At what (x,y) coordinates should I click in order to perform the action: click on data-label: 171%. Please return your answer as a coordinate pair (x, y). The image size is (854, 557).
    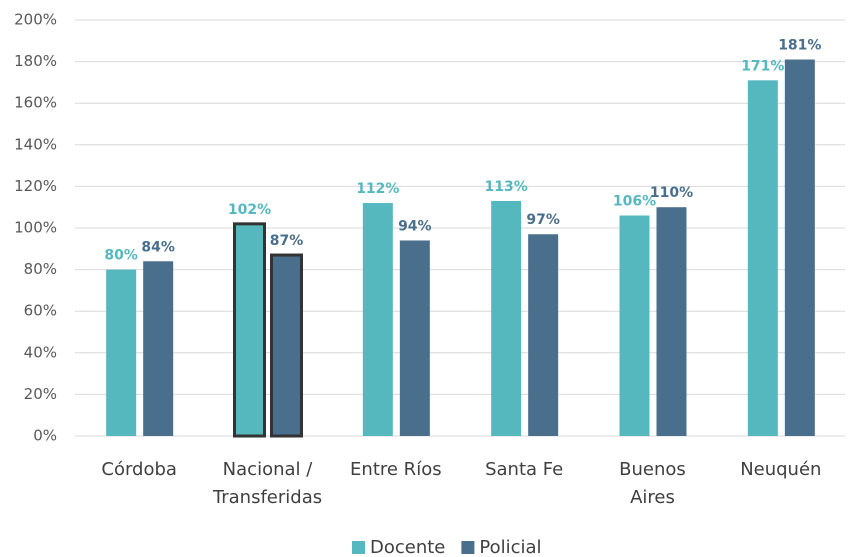
    Looking at the image, I should click on (762, 66).